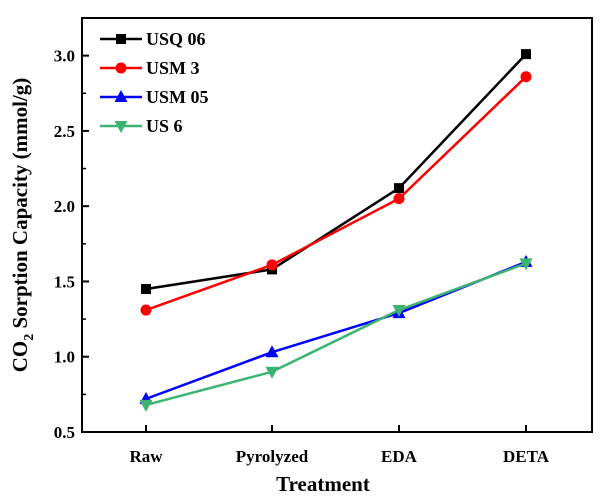 The width and height of the screenshot is (603, 503). What do you see at coordinates (20, 357) in the screenshot?
I see `y-axis-title-prefix: CO` at bounding box center [20, 357].